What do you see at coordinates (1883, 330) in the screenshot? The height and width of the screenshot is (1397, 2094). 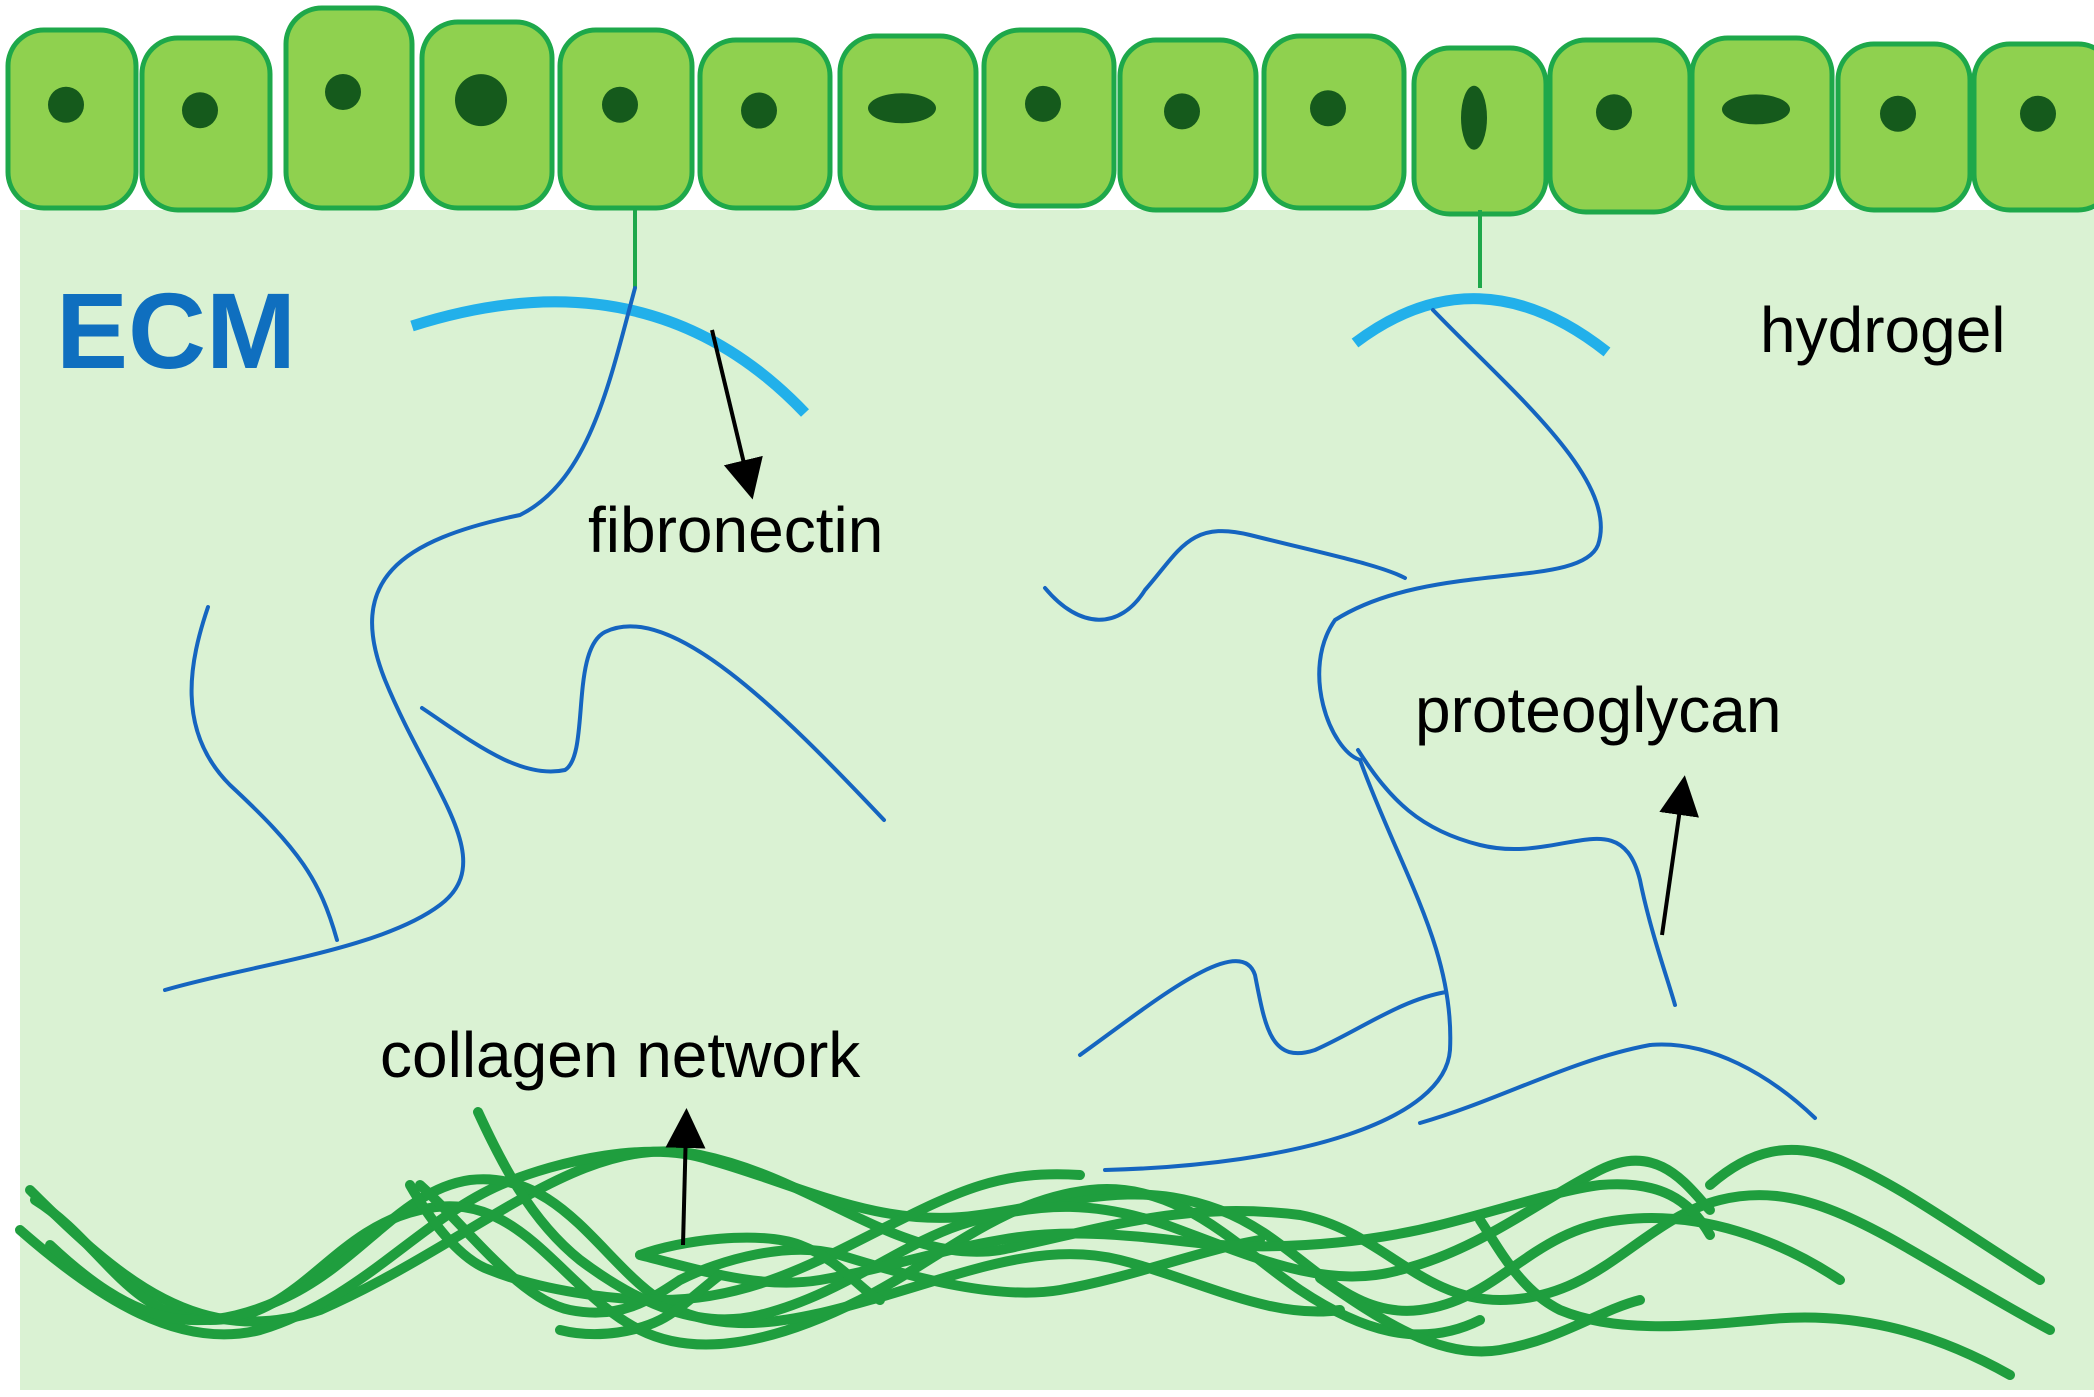 I see `hydrogel-label: hydrogel` at bounding box center [1883, 330].